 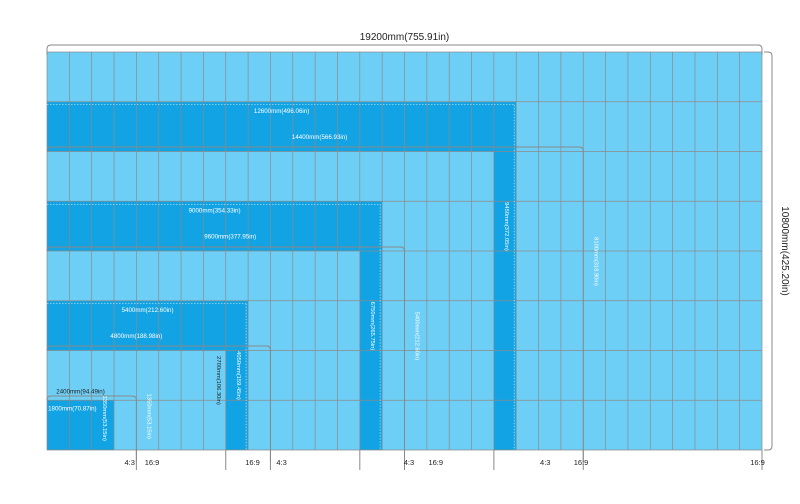 I want to click on total-width-label: 19200mm(755.91in), so click(x=405, y=37).